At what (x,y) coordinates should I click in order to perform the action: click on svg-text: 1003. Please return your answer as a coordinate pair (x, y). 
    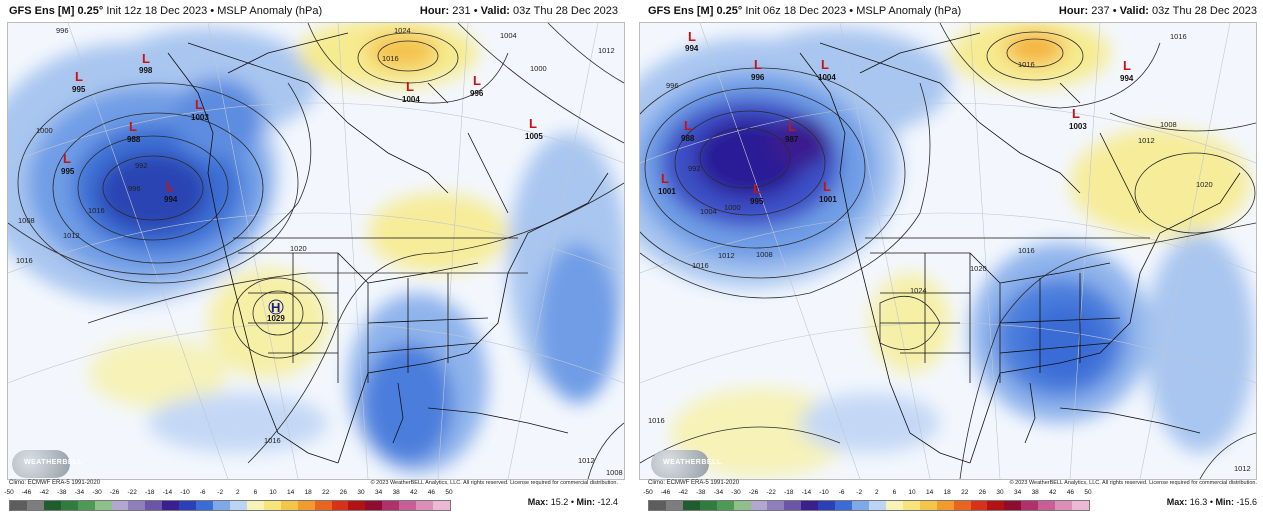
    Looking at the image, I should click on (200, 117).